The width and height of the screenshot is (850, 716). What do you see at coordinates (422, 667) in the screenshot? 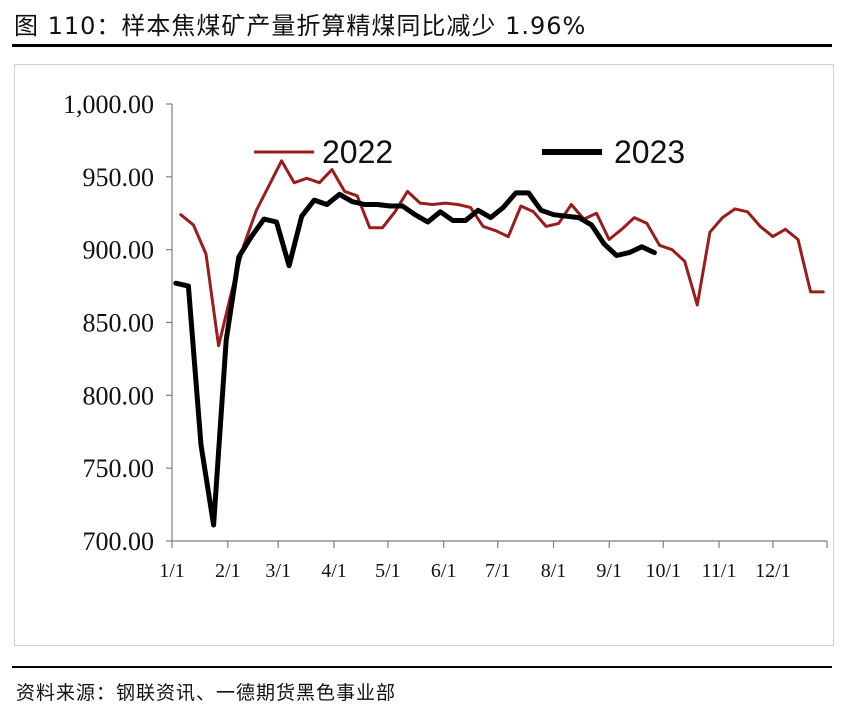
I see `source-rule` at bounding box center [422, 667].